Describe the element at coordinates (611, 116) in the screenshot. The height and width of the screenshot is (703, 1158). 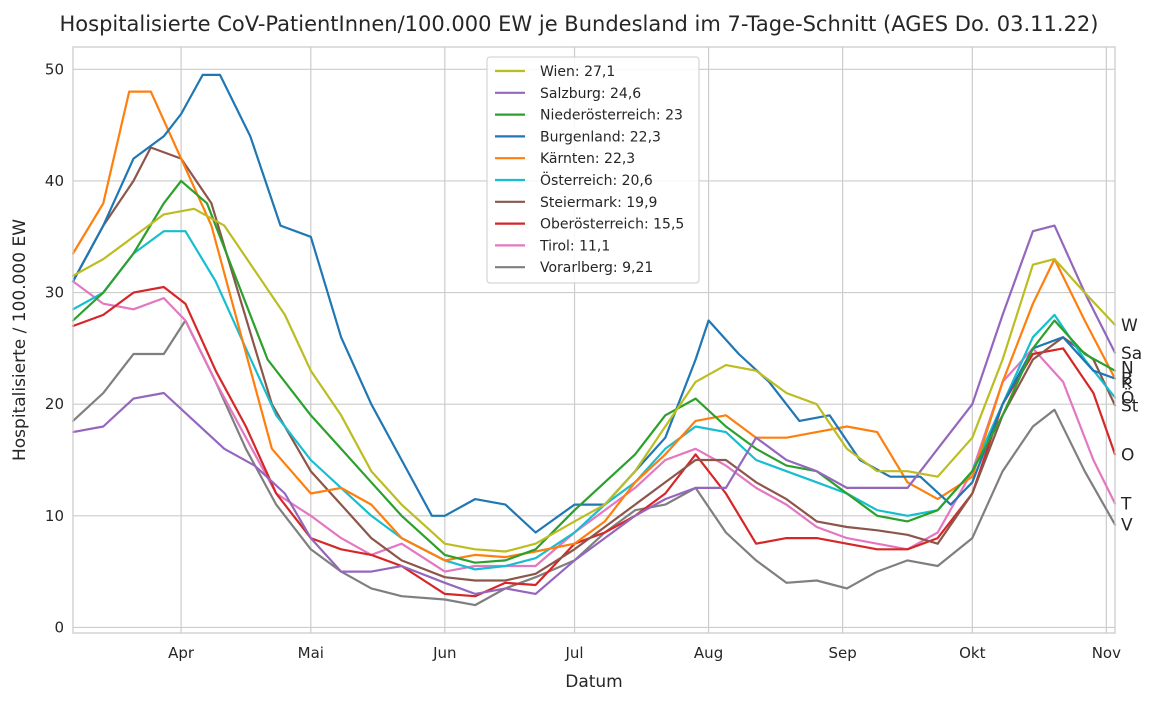
I see `legend-entry: Niederösterreich: 23` at that location.